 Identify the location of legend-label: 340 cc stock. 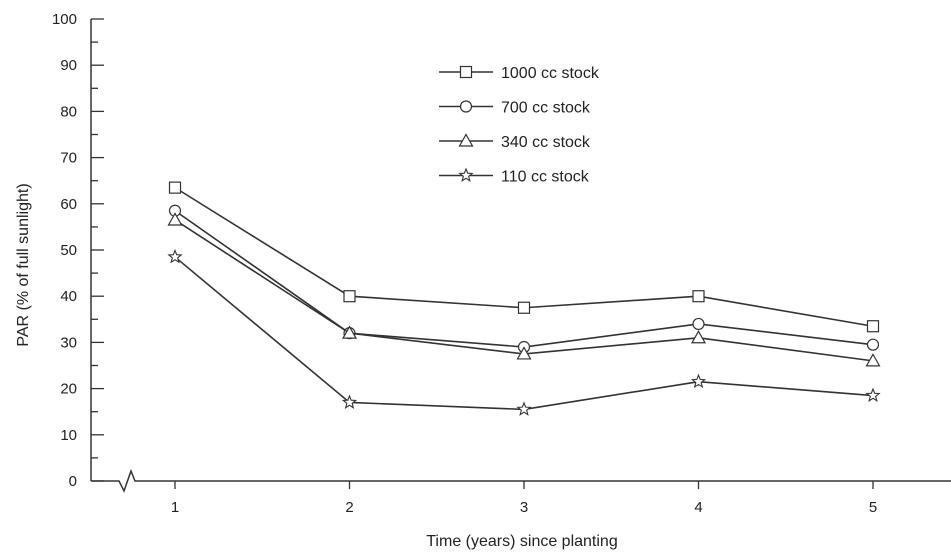
(546, 142).